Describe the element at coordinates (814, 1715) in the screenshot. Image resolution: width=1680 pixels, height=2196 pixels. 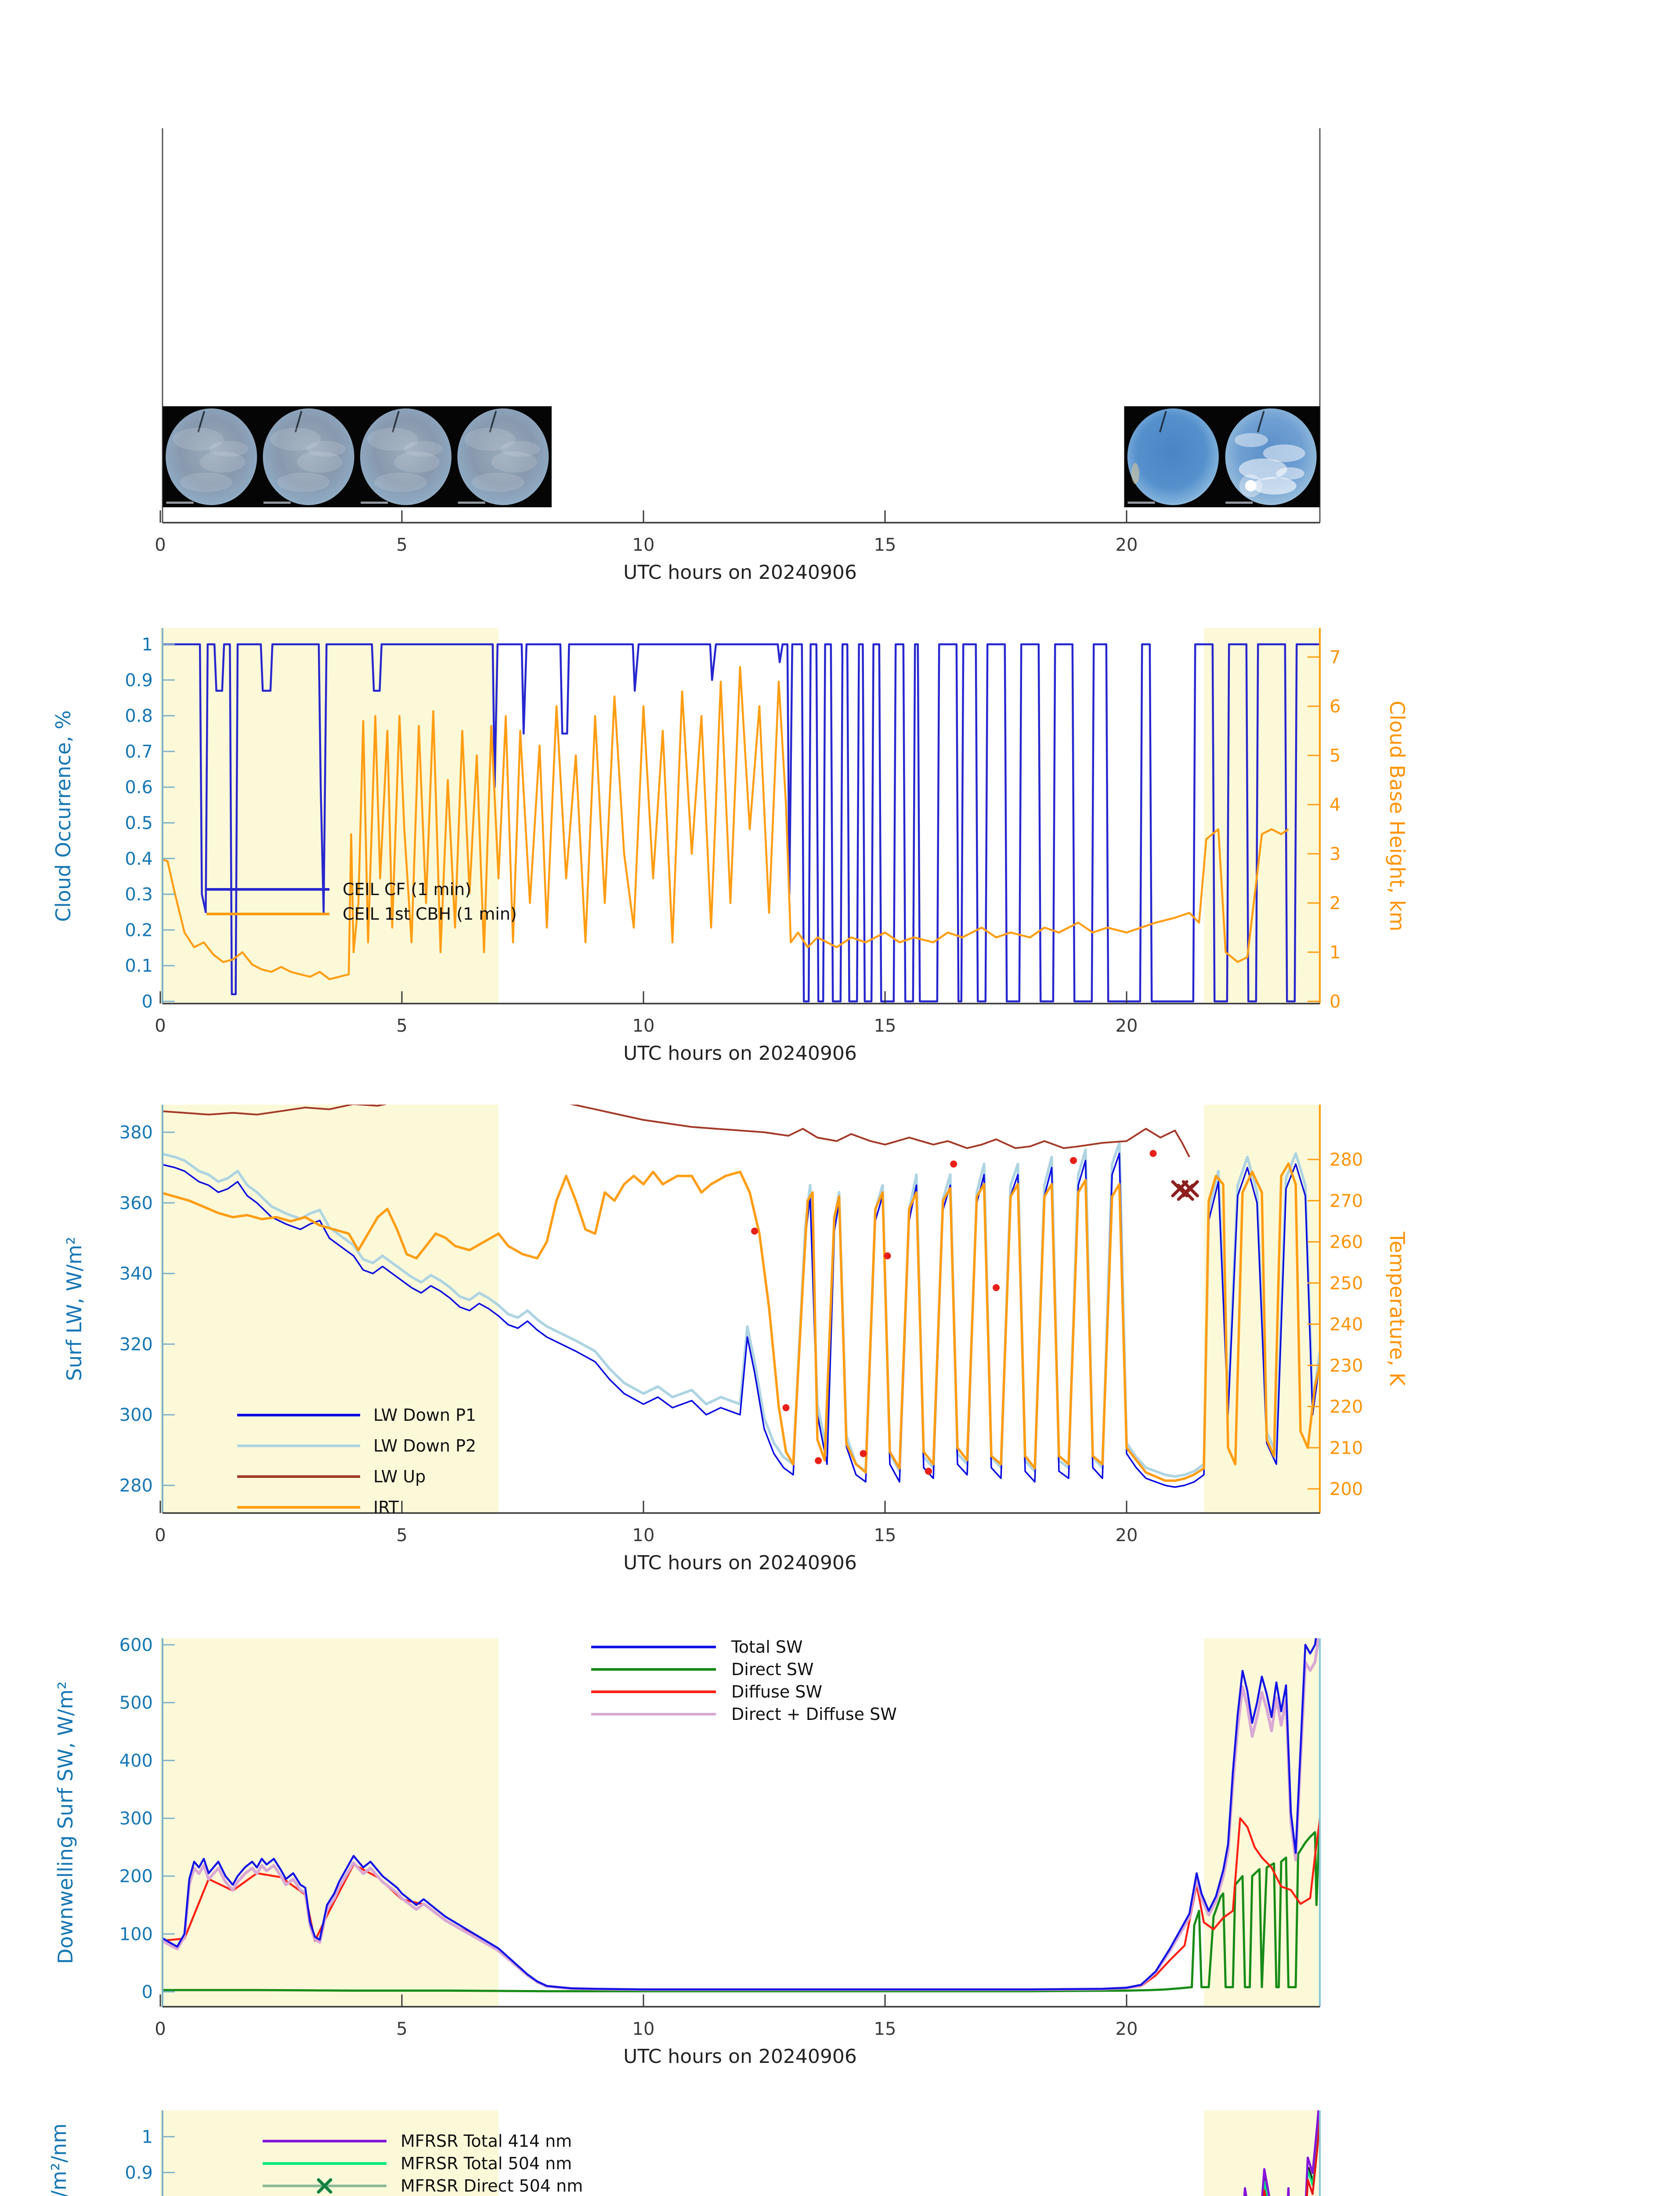
I see `legend-entry-label: Direct + Diffuse SW` at that location.